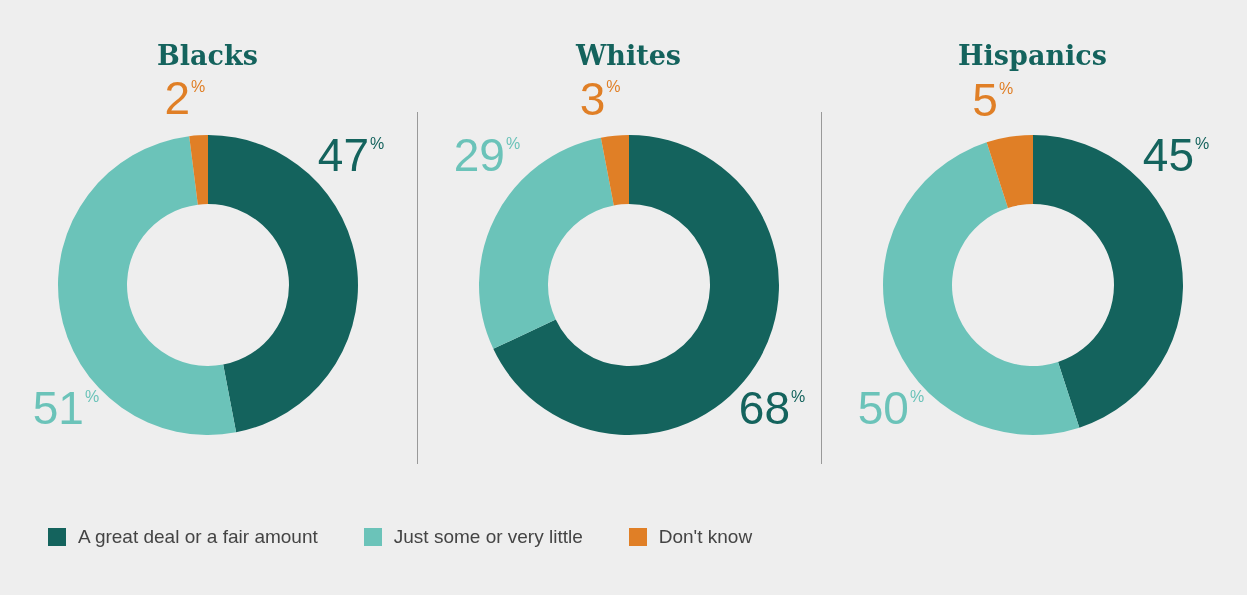 The height and width of the screenshot is (595, 1247). I want to click on legend-label: Don't know, so click(705, 537).